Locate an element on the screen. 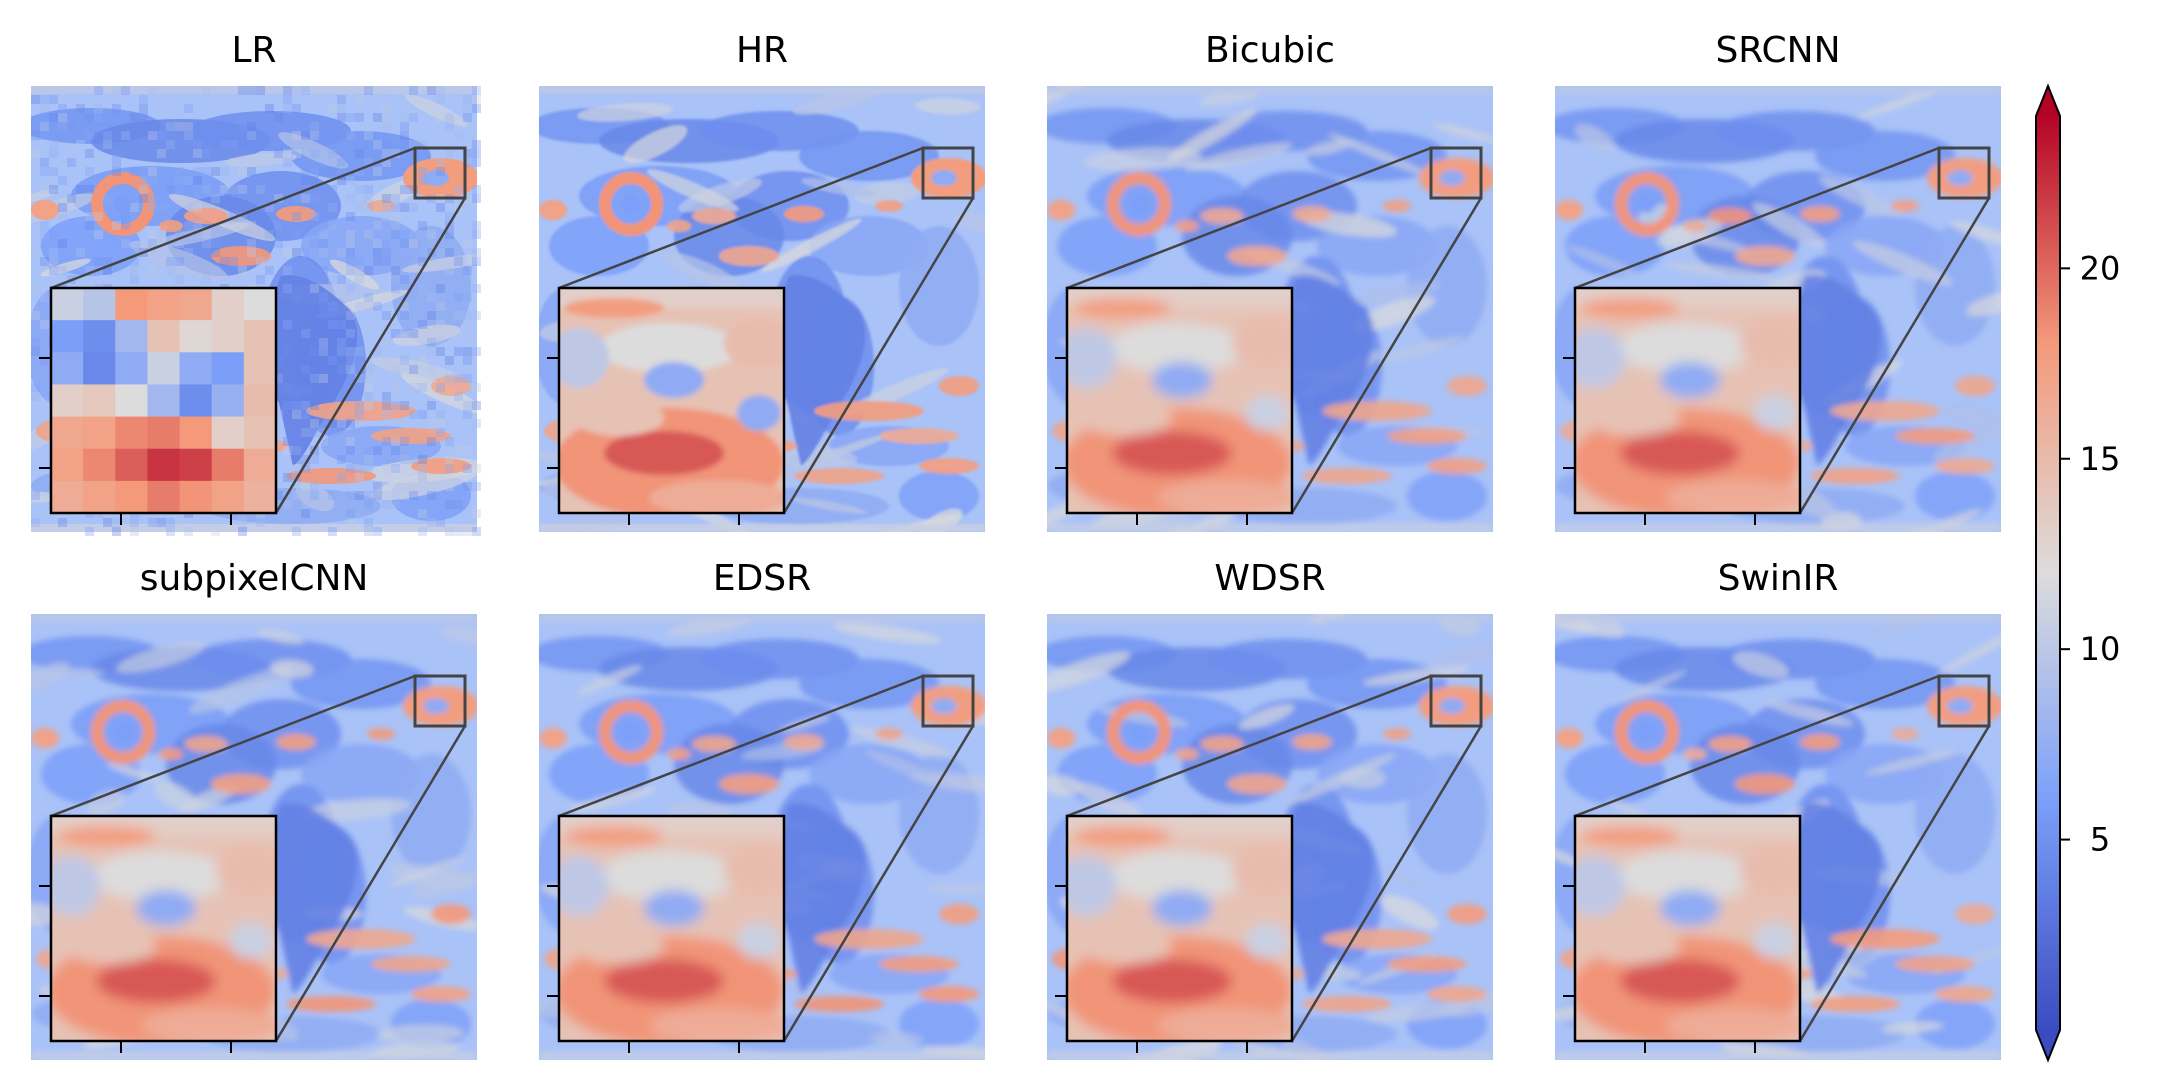  colorbar-tick-label: 5 is located at coordinates (2100, 840).